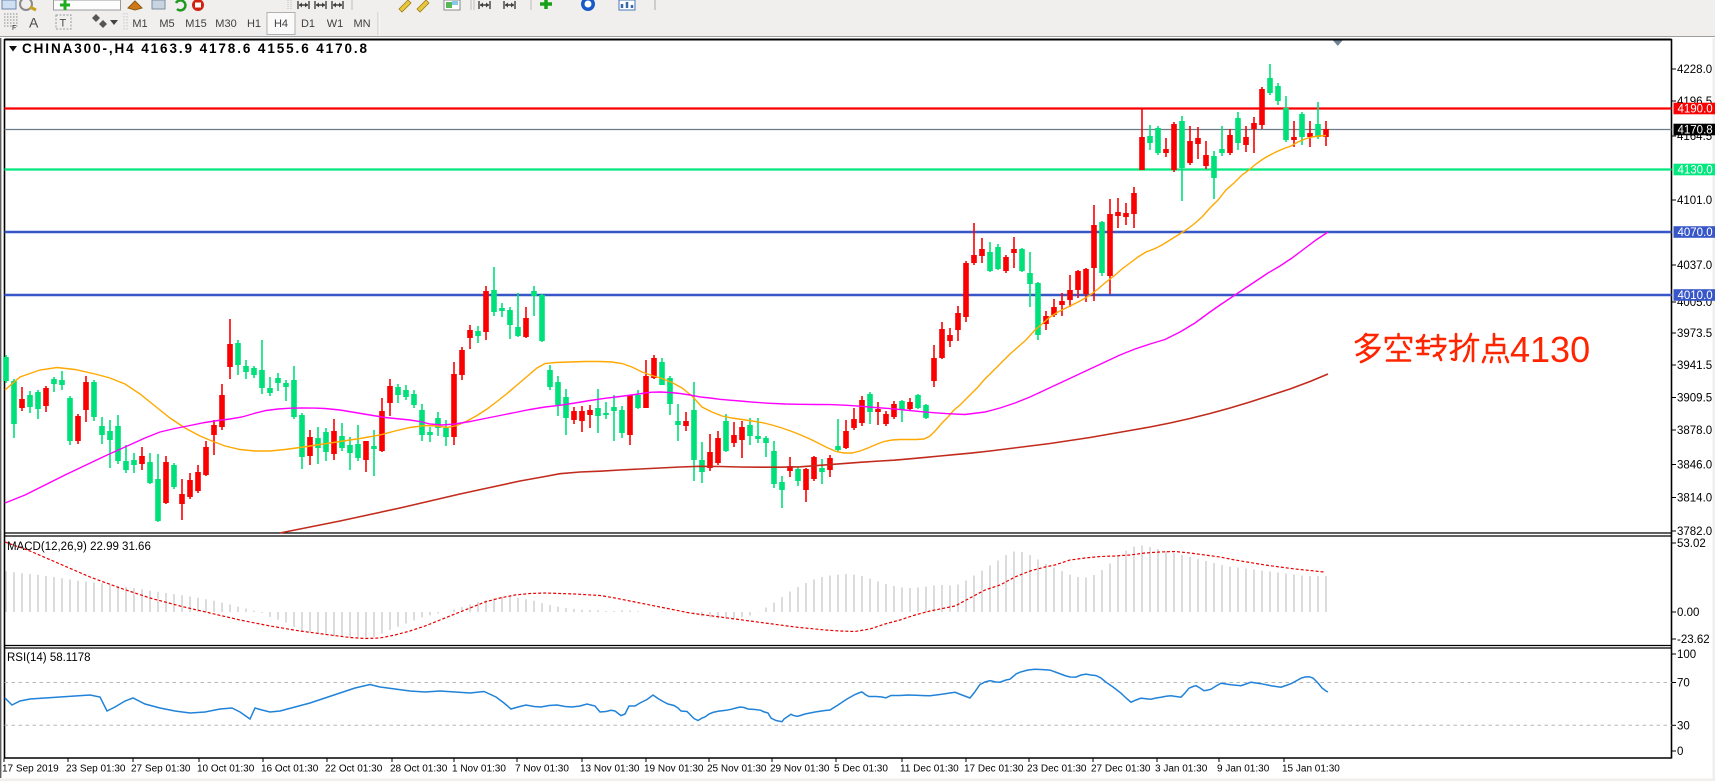 The width and height of the screenshot is (1715, 781). What do you see at coordinates (800, 769) in the screenshot?
I see `svg-text: 29 Nov 01:30` at bounding box center [800, 769].